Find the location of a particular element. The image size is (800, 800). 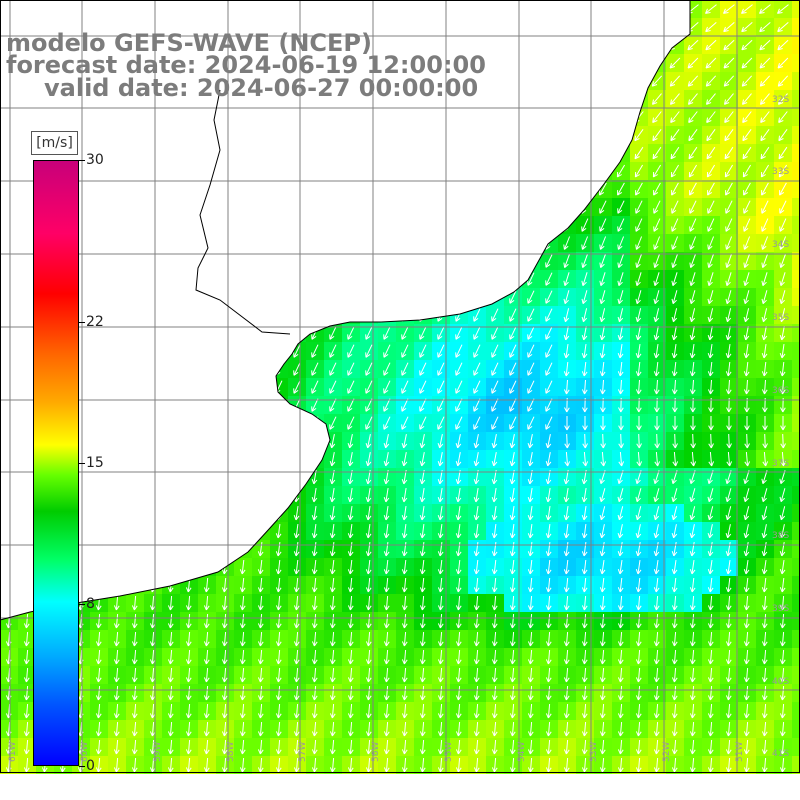

colorbar-label: 0 is located at coordinates (90, 766).